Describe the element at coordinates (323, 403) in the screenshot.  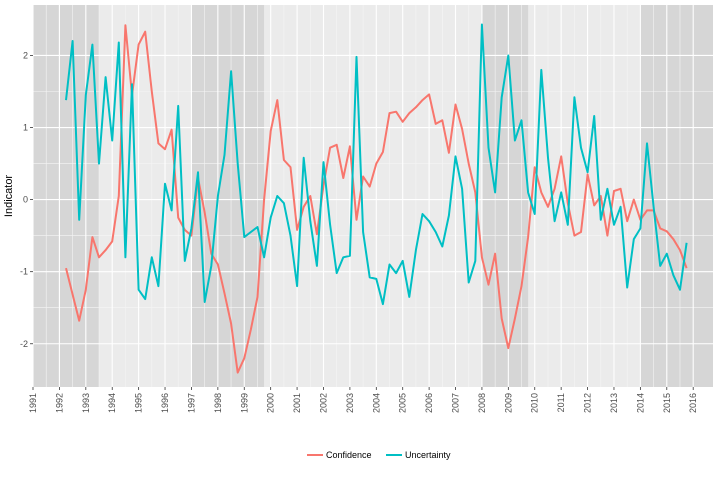
I see `x-tick-label: 2002` at that location.